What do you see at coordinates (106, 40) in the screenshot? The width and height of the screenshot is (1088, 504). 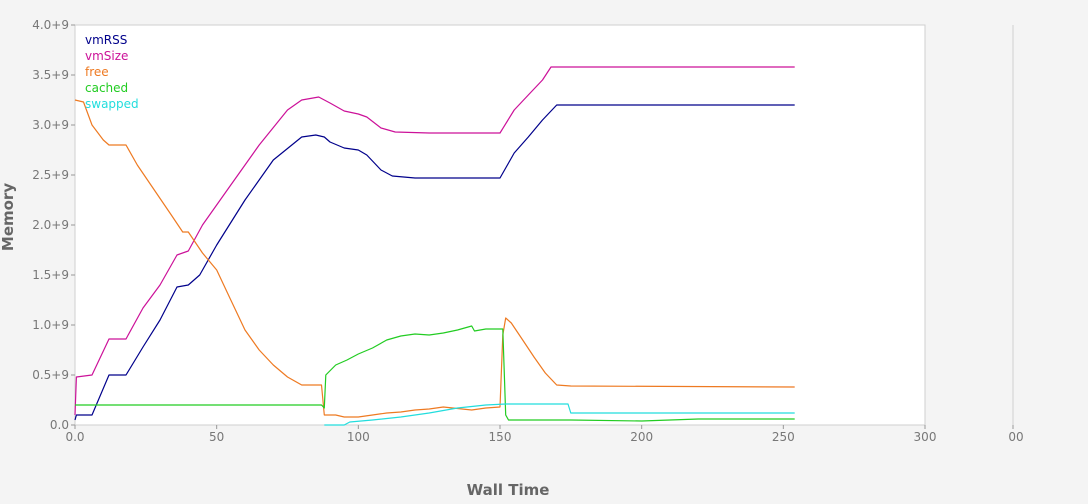 I see `legend-item-vmRSS: vmRSS` at bounding box center [106, 40].